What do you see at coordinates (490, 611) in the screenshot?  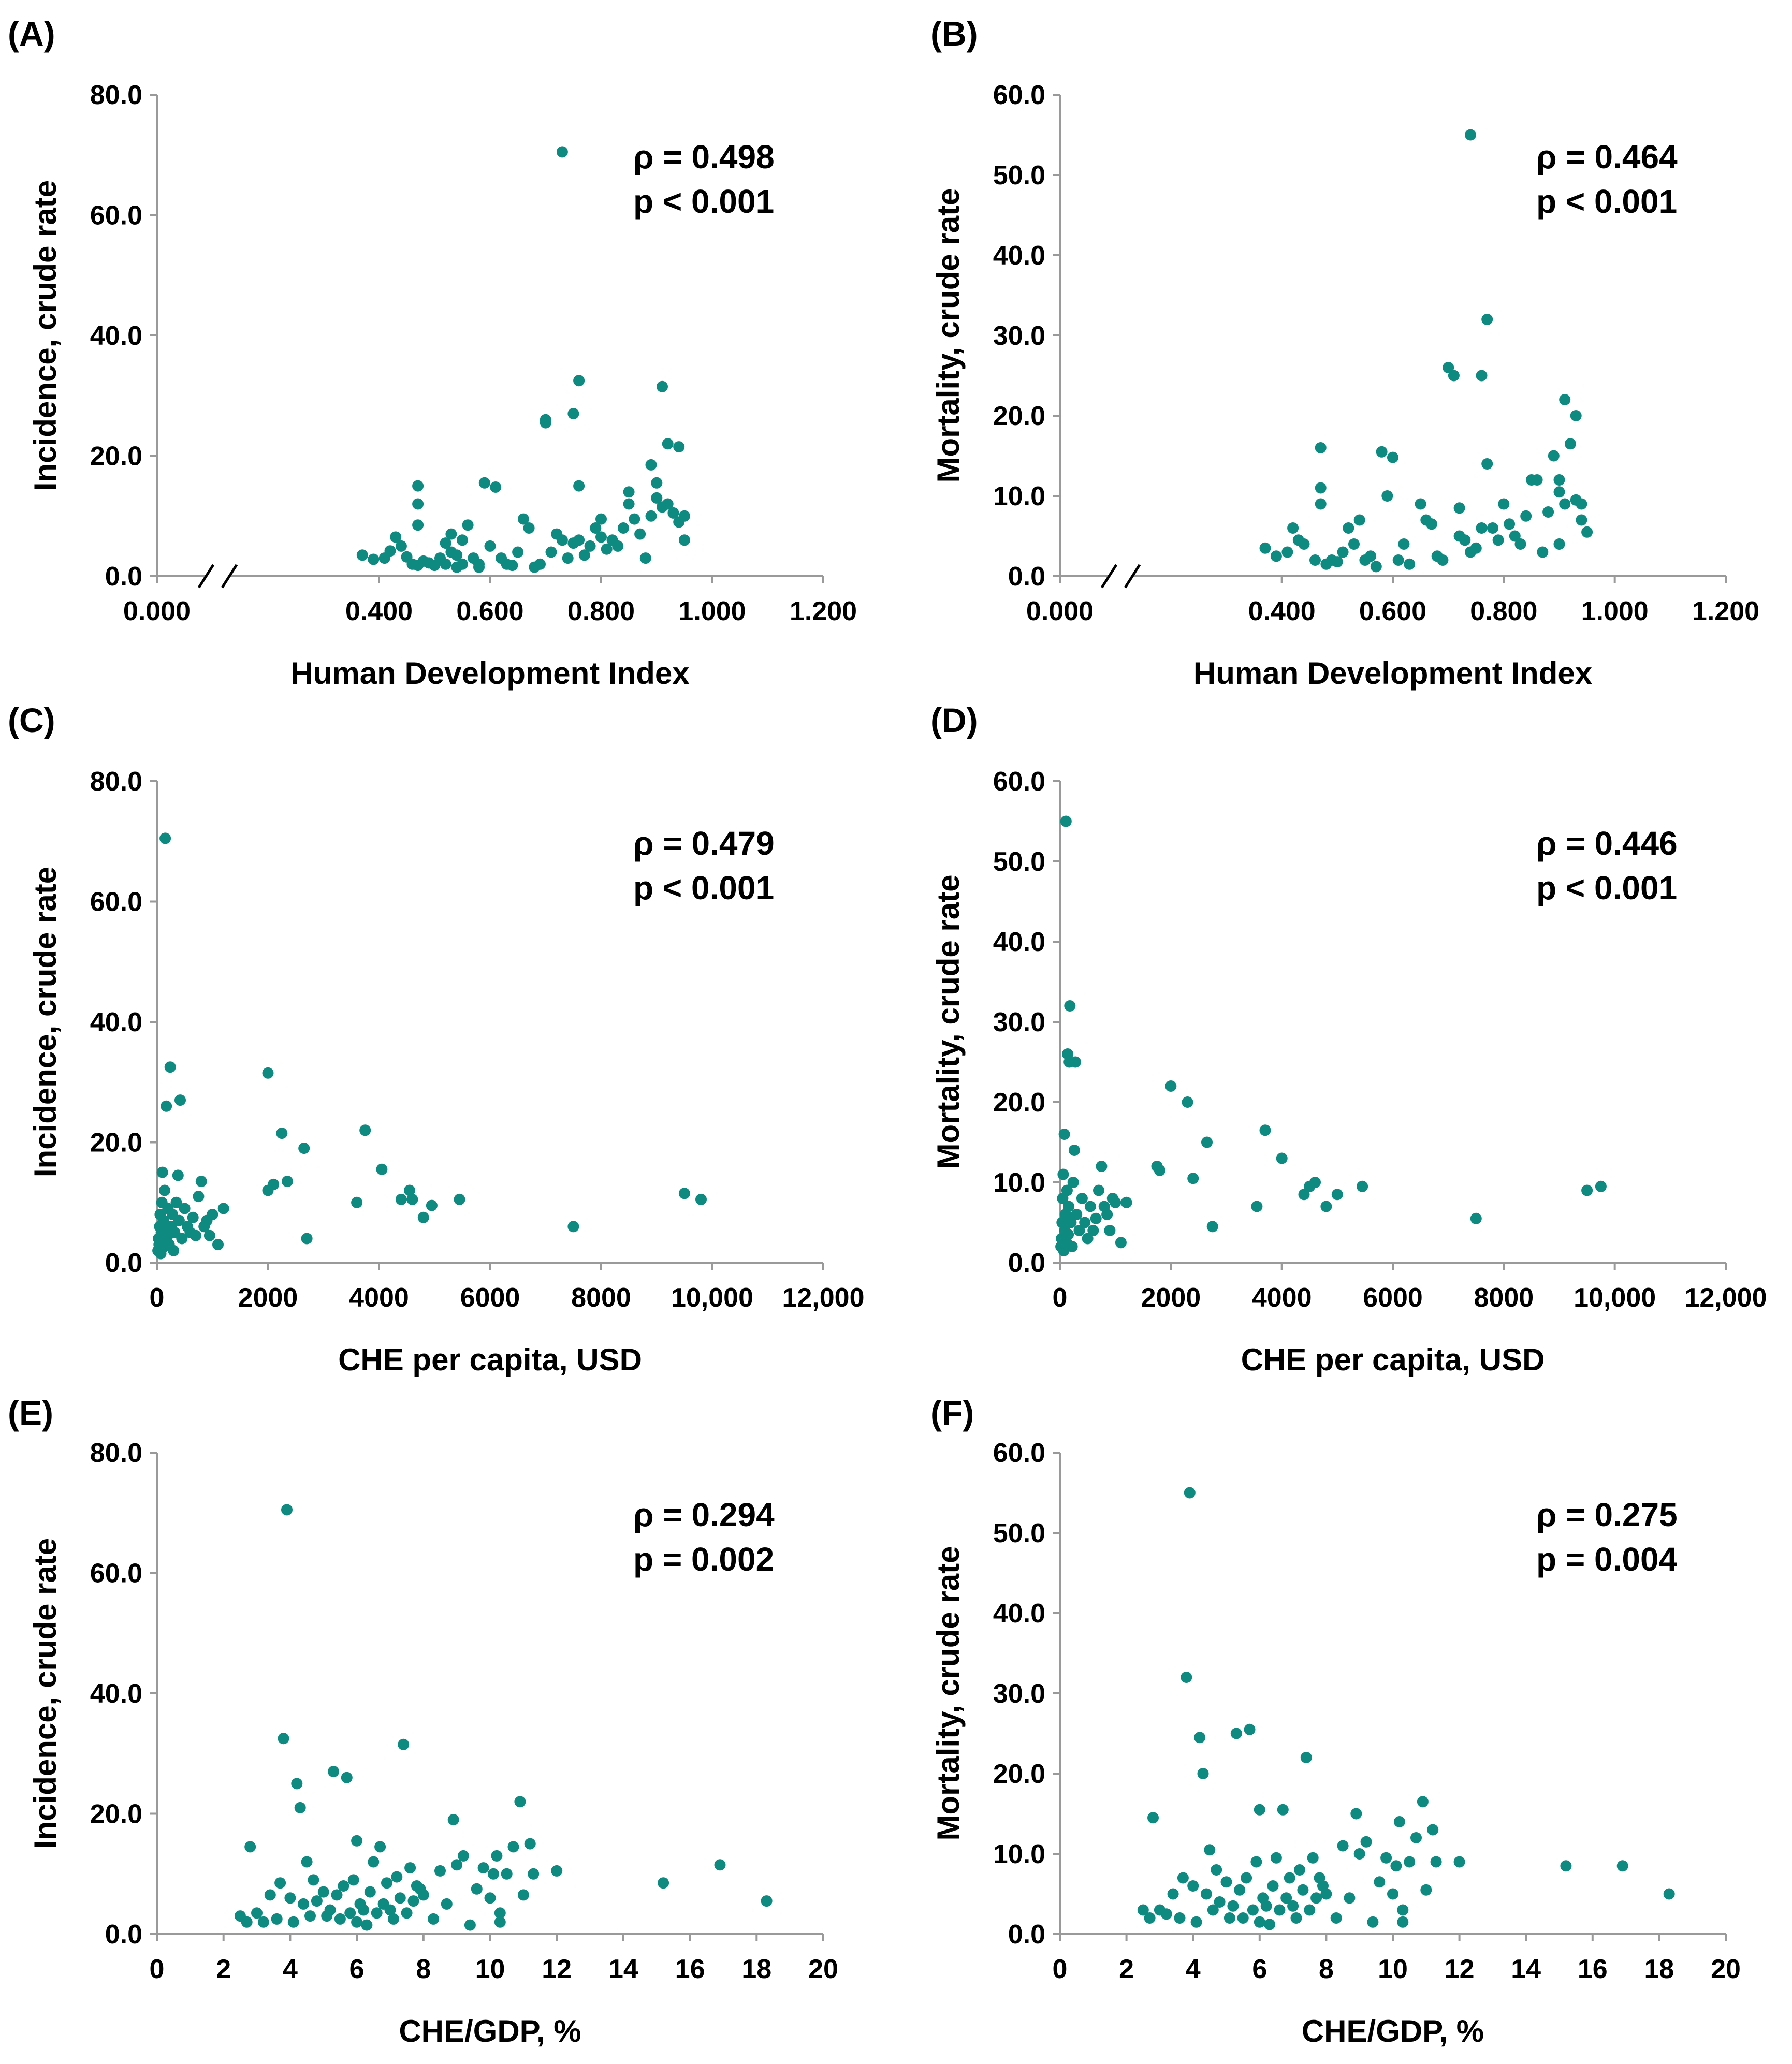 I see `panel-a-x-tick-label: 0.600` at bounding box center [490, 611].